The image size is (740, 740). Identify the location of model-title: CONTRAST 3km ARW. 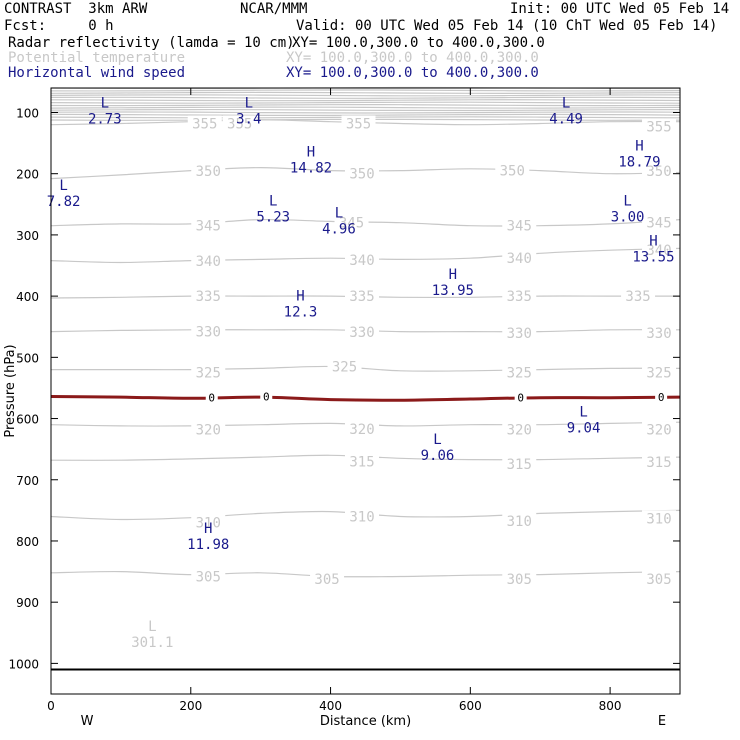
(76, 9).